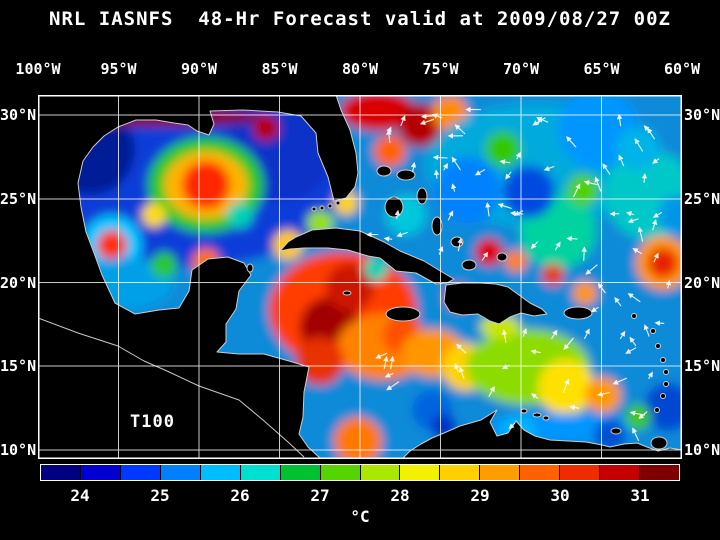 Image resolution: width=720 pixels, height=540 pixels. Describe the element at coordinates (560, 495) in the screenshot. I see `colorbar-tick-label: 30` at that location.